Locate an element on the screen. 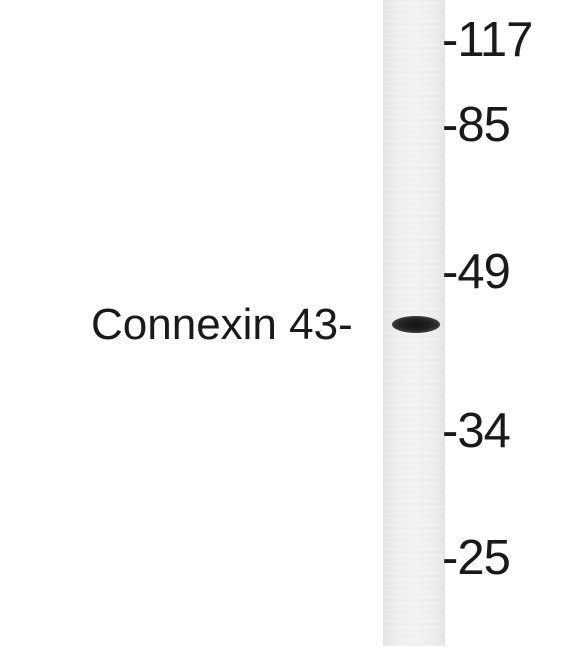  marker-117: -117 is located at coordinates (487, 40).